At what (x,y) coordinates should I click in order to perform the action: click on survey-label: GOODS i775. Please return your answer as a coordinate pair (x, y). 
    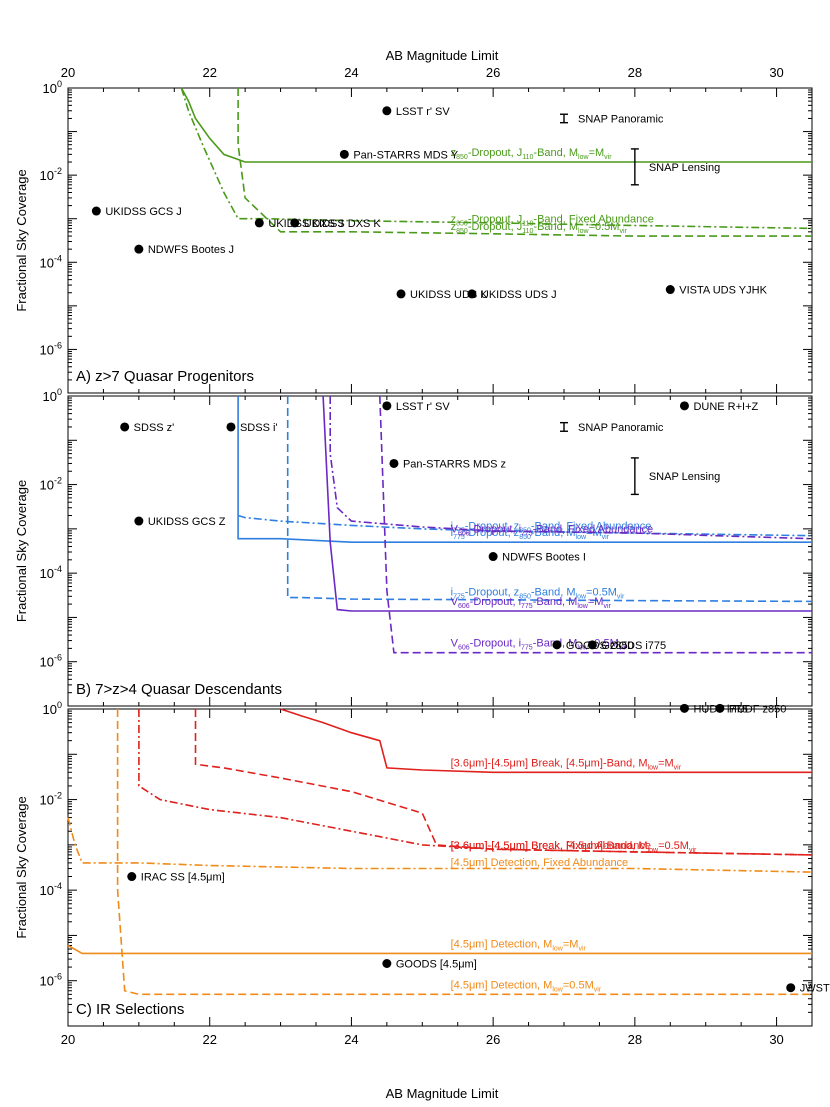
    Looking at the image, I should click on (633, 646).